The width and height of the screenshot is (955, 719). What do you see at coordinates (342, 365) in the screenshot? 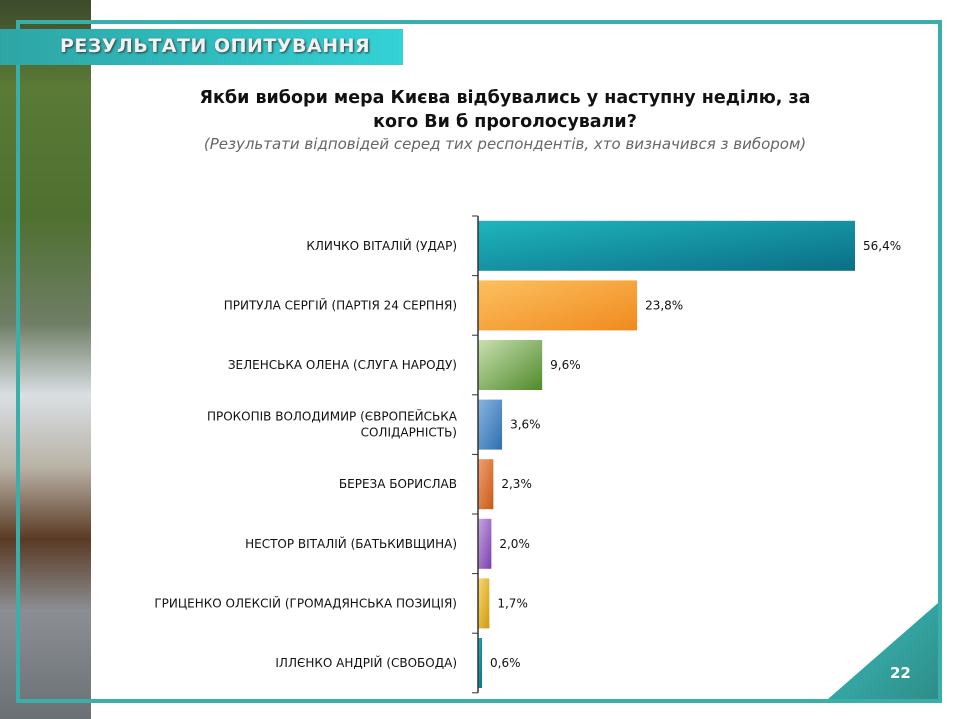
I see `category-label: ЗЕЛЕНСЬКА ОЛЕНА (СЛУГА НАРОДУ)` at bounding box center [342, 365].